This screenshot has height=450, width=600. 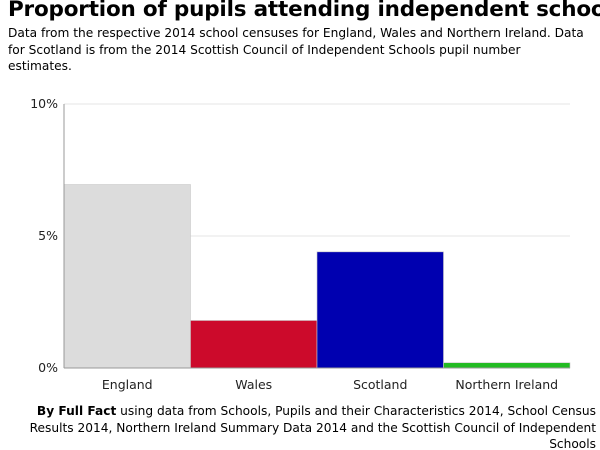 I want to click on bar-scotland, so click(x=380, y=310).